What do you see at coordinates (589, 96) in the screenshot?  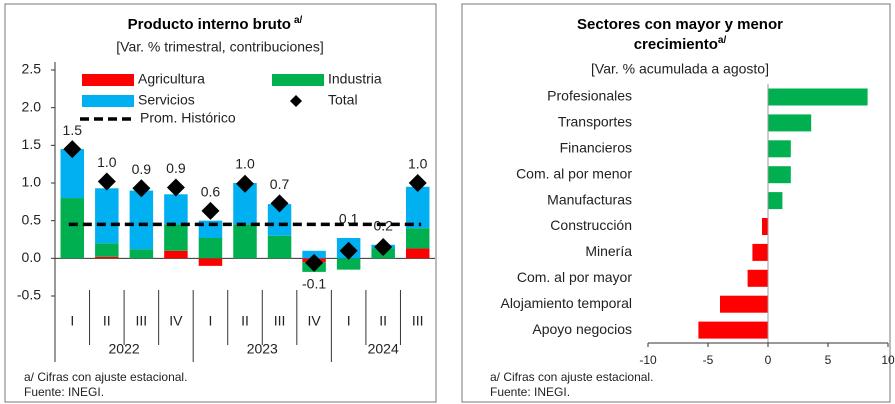 I see `y-tick-label: Profesionales` at bounding box center [589, 96].